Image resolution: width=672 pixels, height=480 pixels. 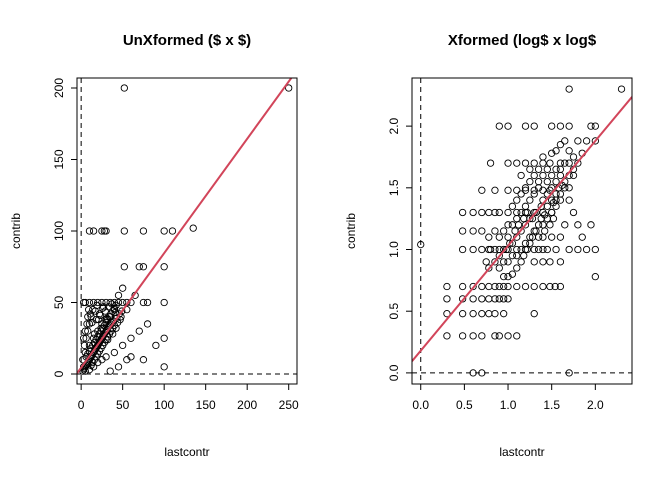 What do you see at coordinates (508, 405) in the screenshot?
I see `right-x-tick-label: 1.0` at bounding box center [508, 405].